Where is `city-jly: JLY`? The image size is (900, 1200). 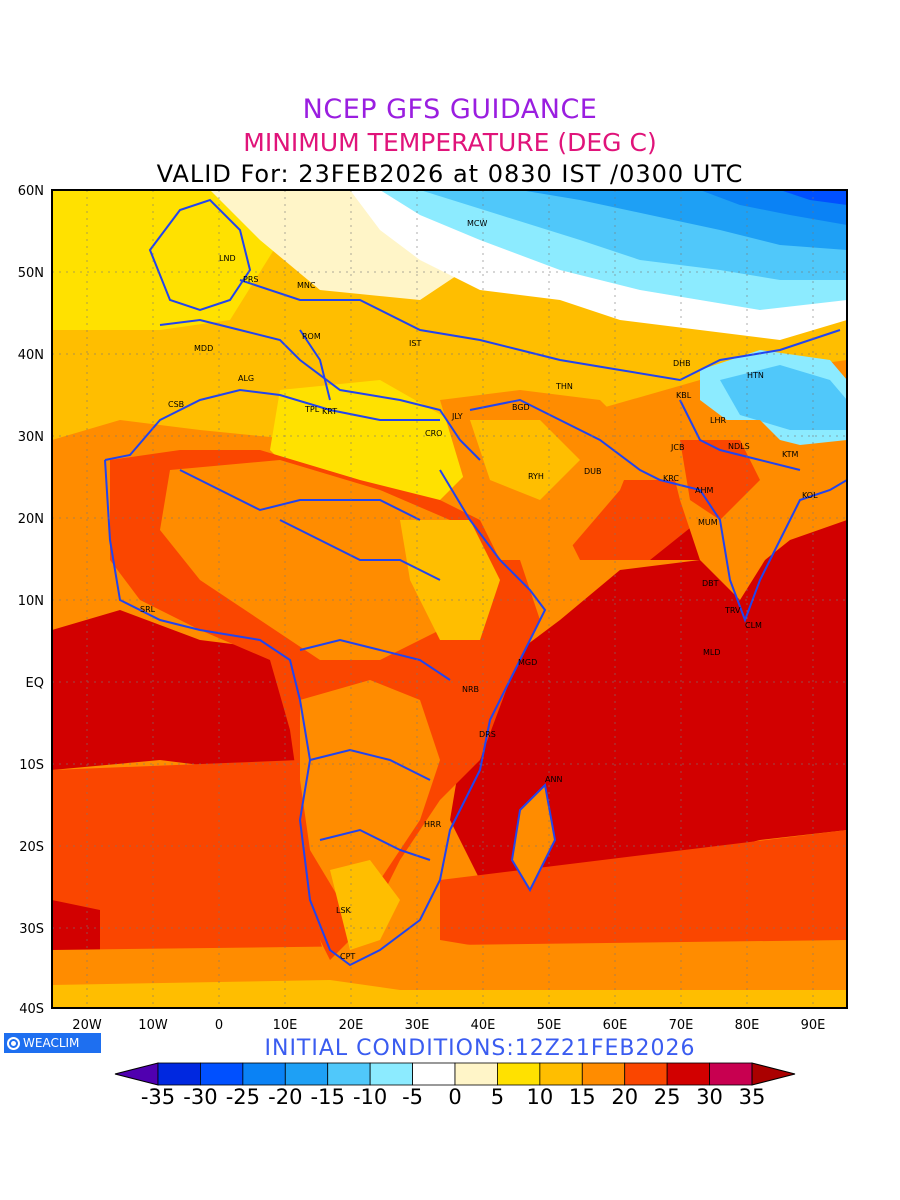 city-jly: JLY is located at coordinates (457, 416).